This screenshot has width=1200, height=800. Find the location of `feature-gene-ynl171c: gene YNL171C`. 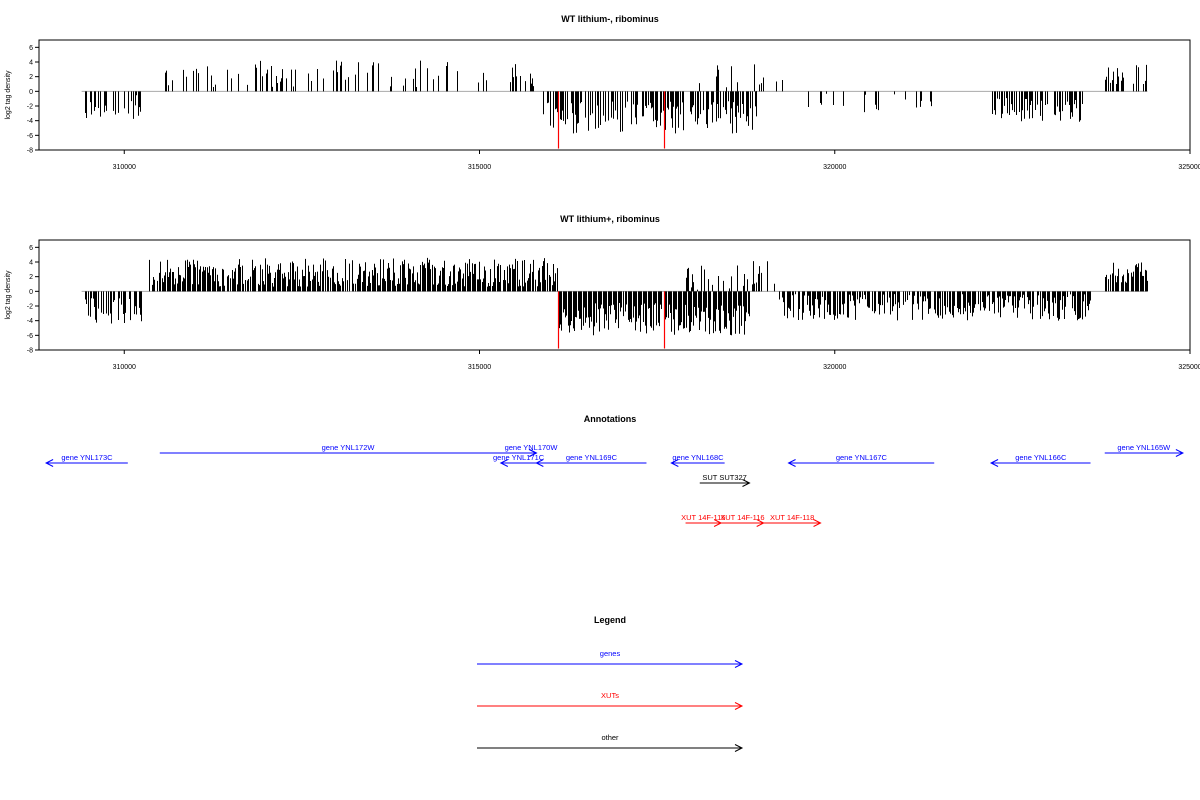

feature-gene-ynl171c: gene YNL171C is located at coordinates (519, 460).